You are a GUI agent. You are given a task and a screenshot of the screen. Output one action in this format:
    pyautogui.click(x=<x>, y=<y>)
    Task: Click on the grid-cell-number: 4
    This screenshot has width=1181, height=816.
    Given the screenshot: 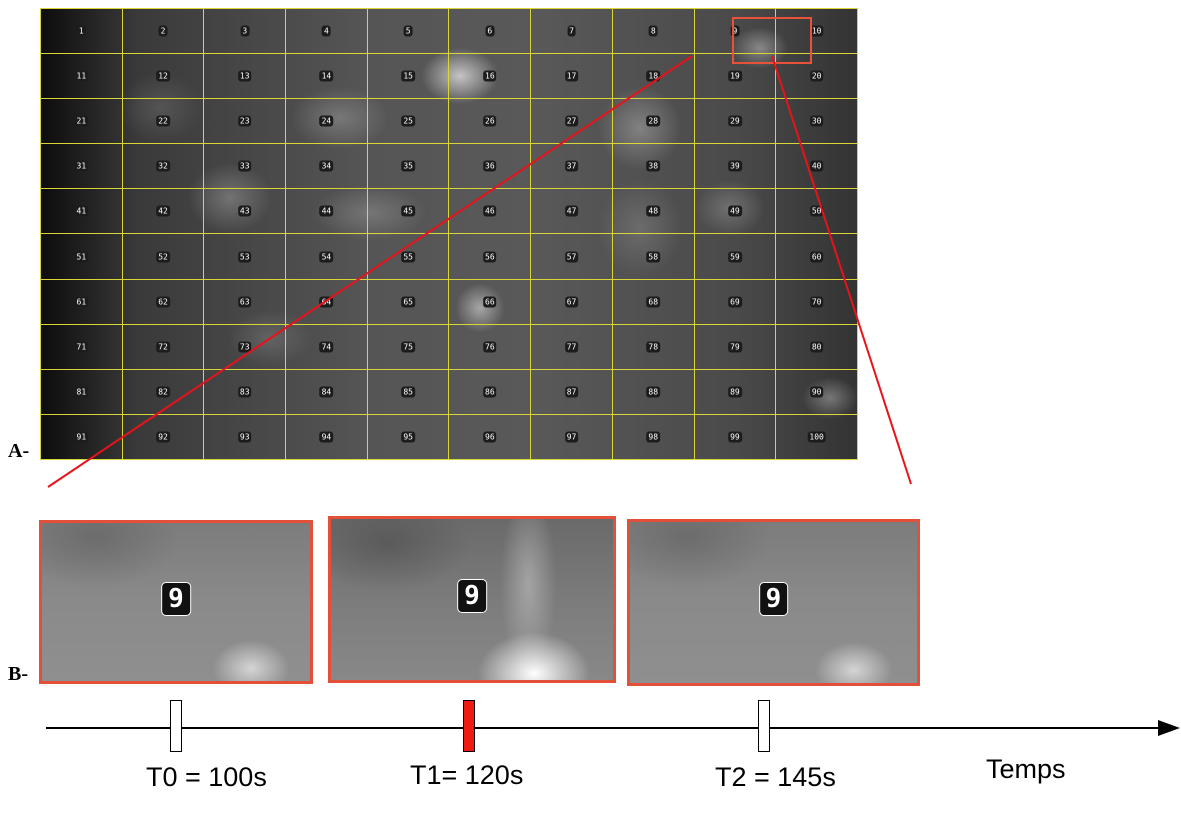 What is the action you would take?
    pyautogui.click(x=326, y=31)
    